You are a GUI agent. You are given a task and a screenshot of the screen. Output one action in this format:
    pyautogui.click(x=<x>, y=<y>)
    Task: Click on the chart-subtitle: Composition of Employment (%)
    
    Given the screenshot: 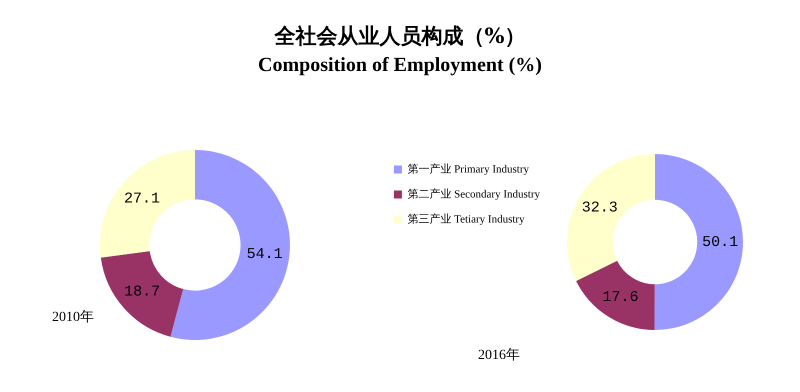 What is the action you would take?
    pyautogui.click(x=400, y=65)
    